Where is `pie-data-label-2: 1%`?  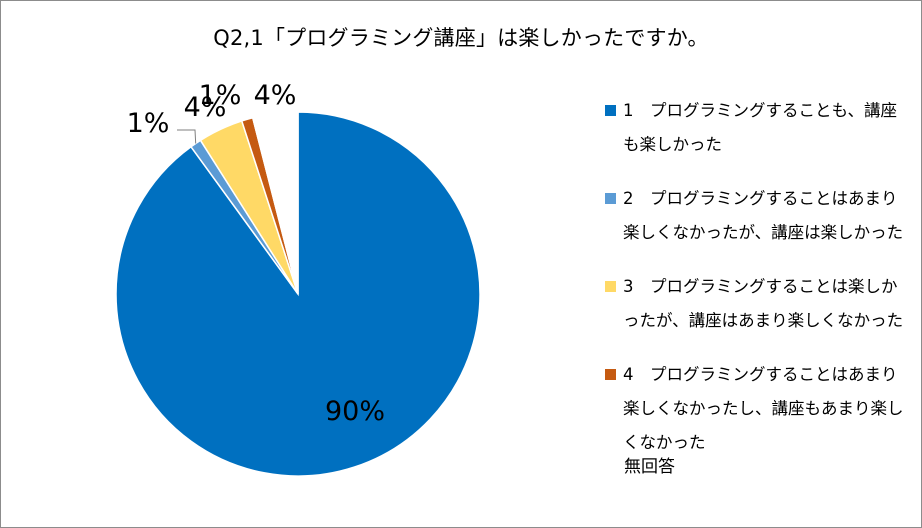 pie-data-label-2: 1% is located at coordinates (148, 123).